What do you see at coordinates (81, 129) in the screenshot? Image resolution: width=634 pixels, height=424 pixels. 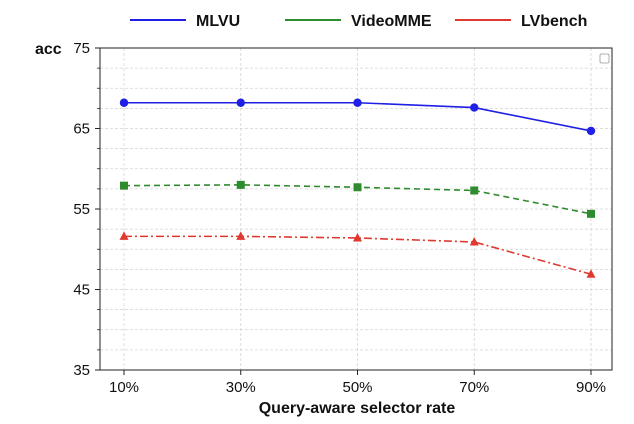 I see `y-tick-label: 65` at bounding box center [81, 129].